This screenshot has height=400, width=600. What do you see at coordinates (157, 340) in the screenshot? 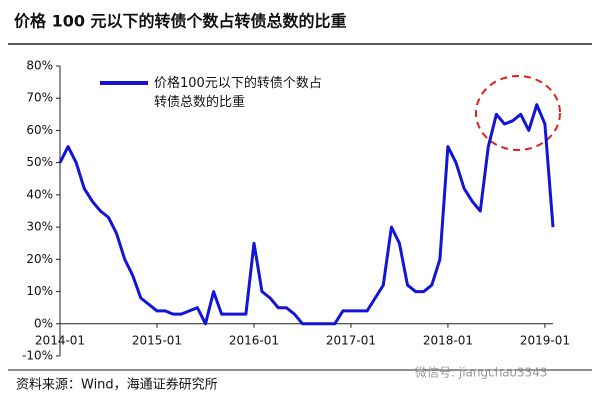
I see `x-tick-label: 2015-01` at bounding box center [157, 340].